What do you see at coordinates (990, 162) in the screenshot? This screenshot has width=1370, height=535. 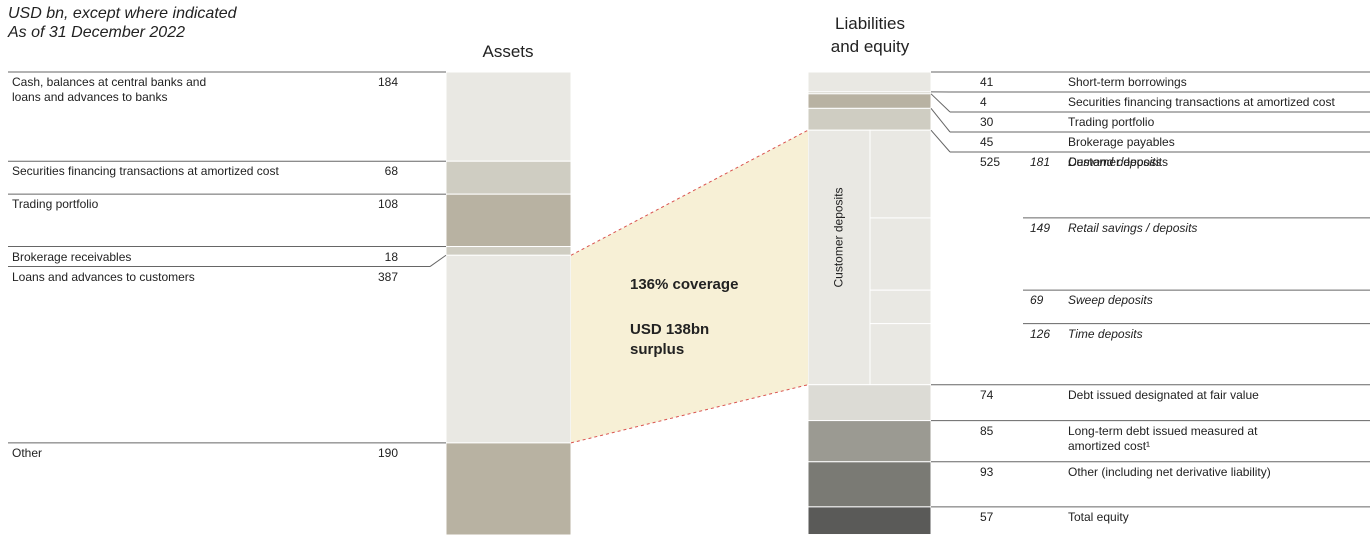 I see `liability-value: 525` at bounding box center [990, 162].